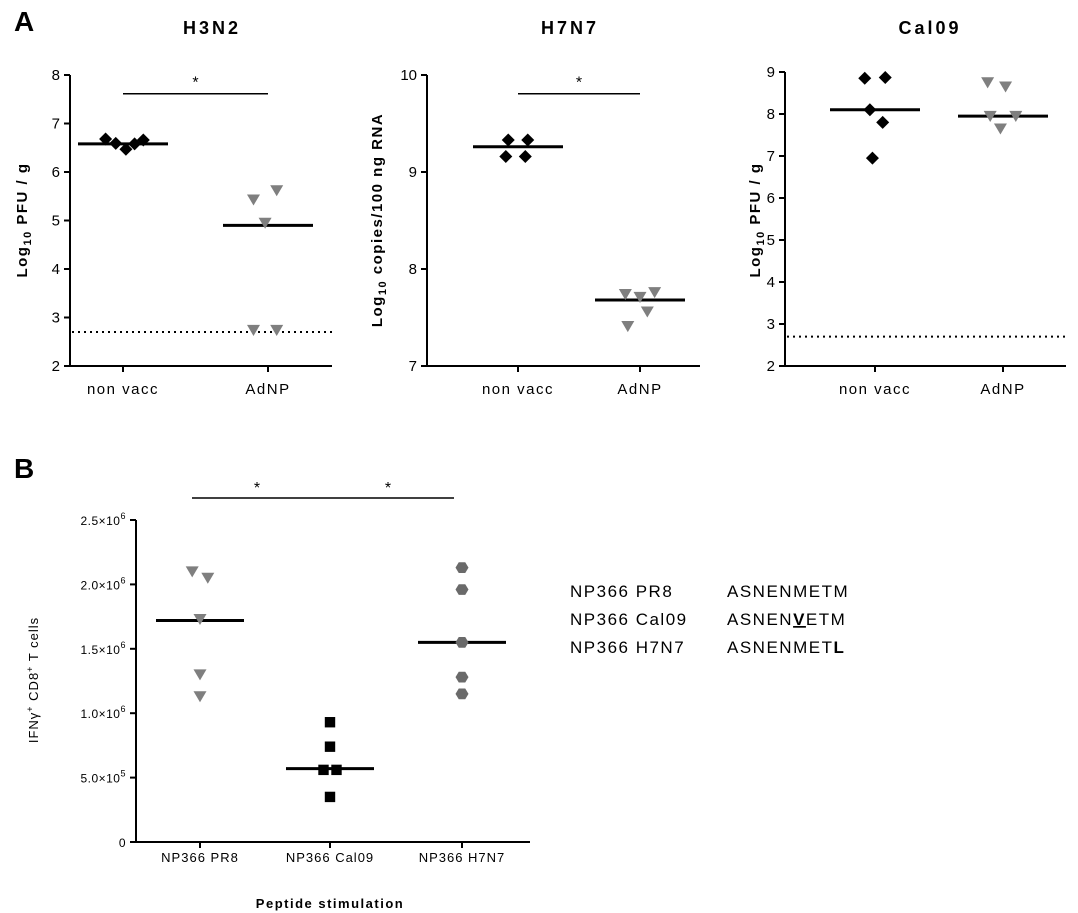 The width and height of the screenshot is (1078, 913). I want to click on chart-cal09: Cal09 Log10 PFU / g 2 3 4 5 6 7 8 9 non vacc AdNP, so click(906, 208).